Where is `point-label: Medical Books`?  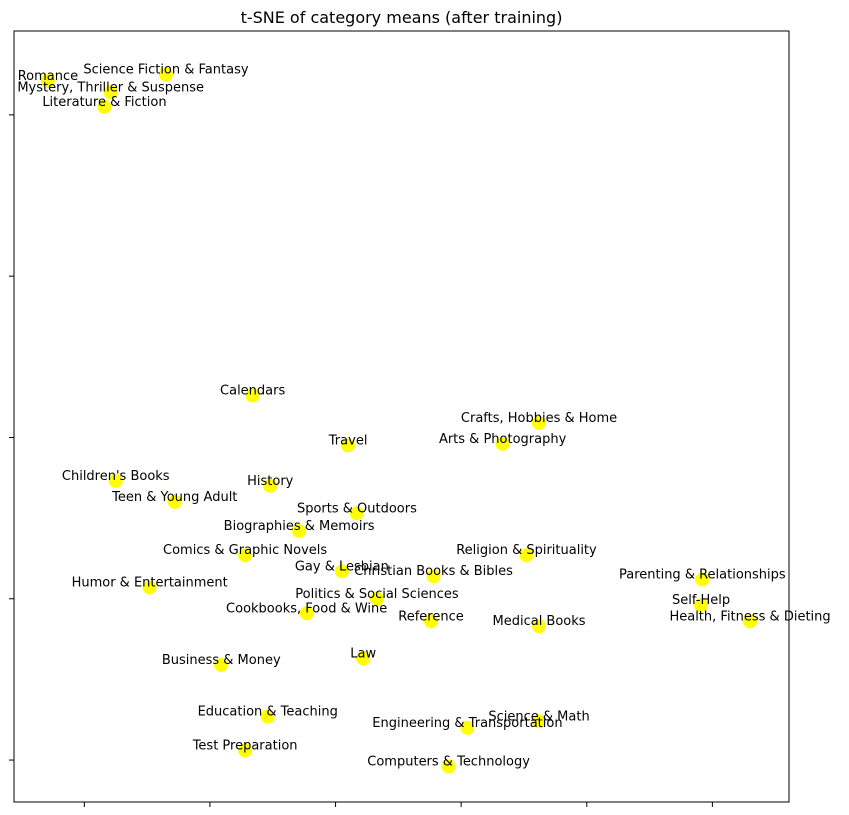
point-label: Medical Books is located at coordinates (539, 621).